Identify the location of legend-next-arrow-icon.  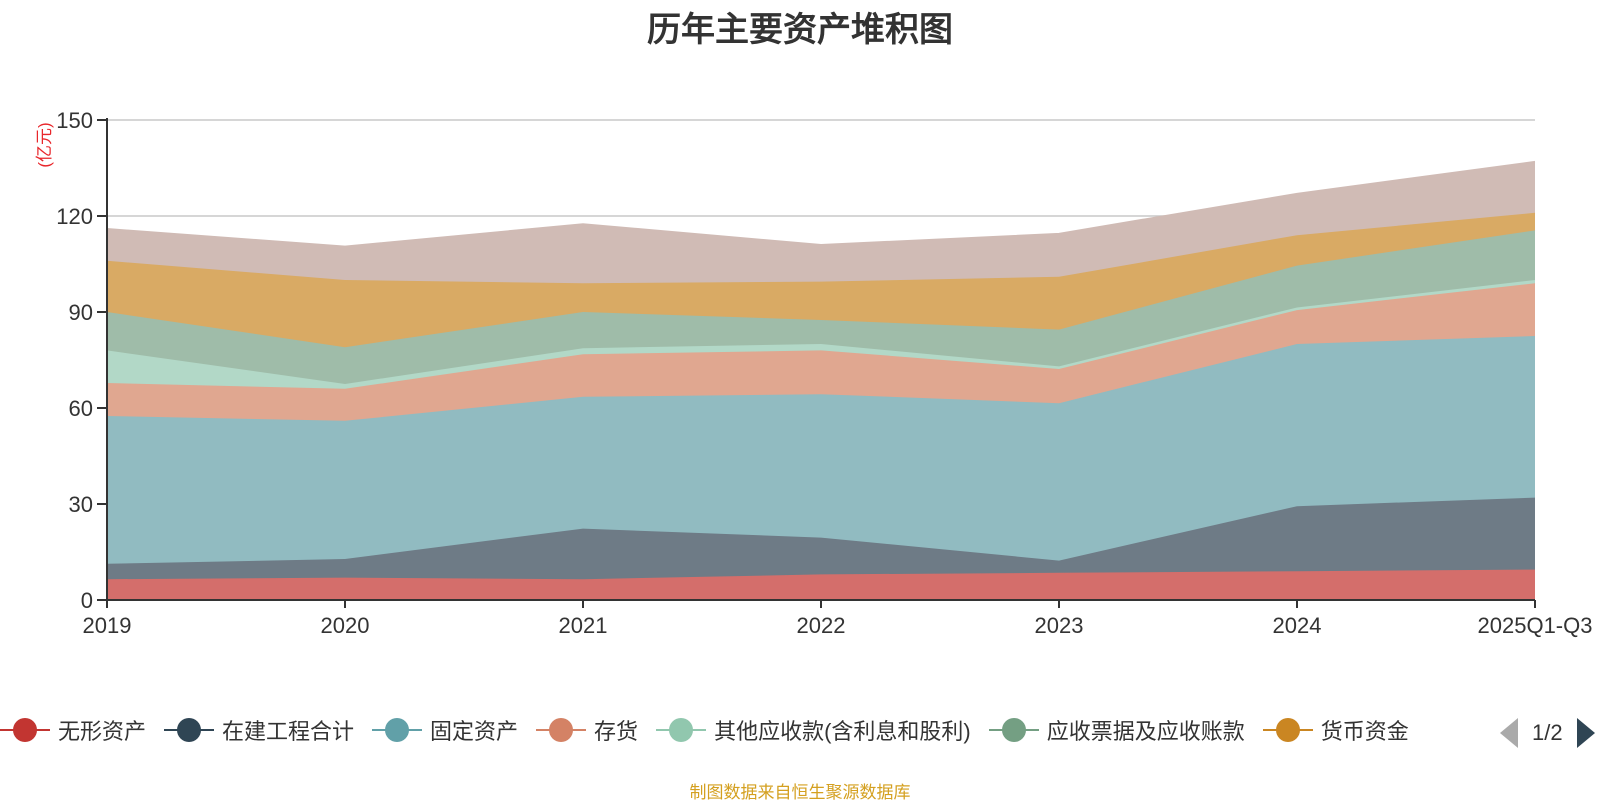
(1585, 733).